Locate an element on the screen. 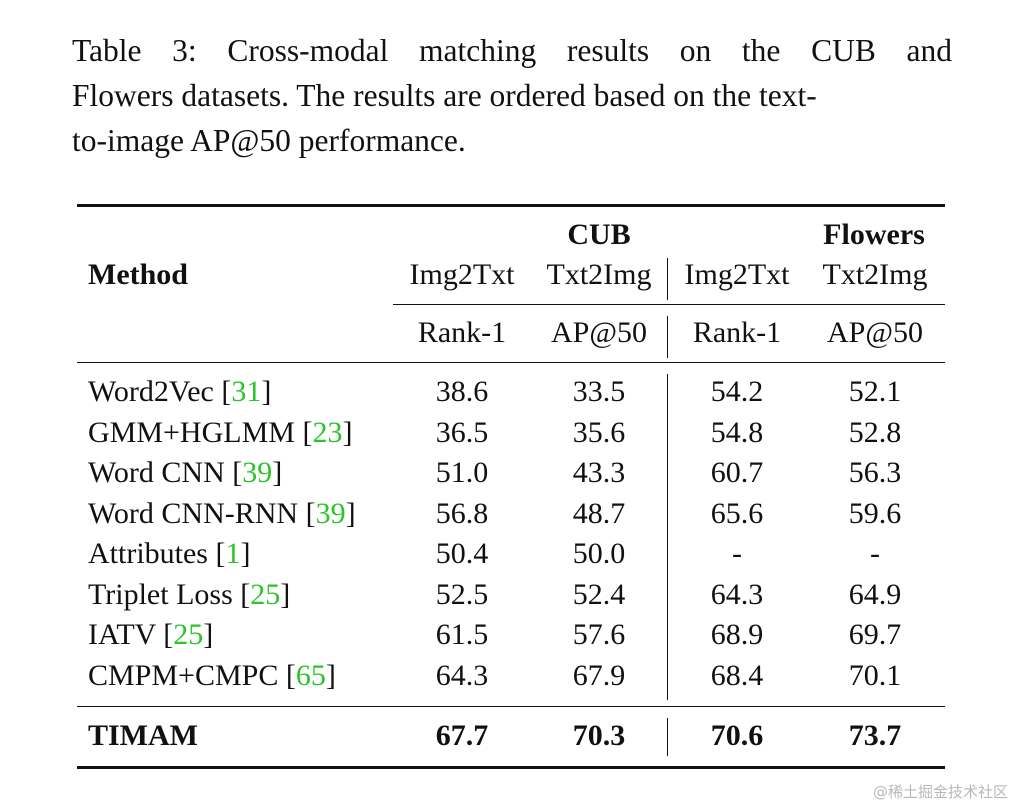 Image resolution: width=1026 pixels, height=808 pixels. table-cell: 35.6 is located at coordinates (599, 432).